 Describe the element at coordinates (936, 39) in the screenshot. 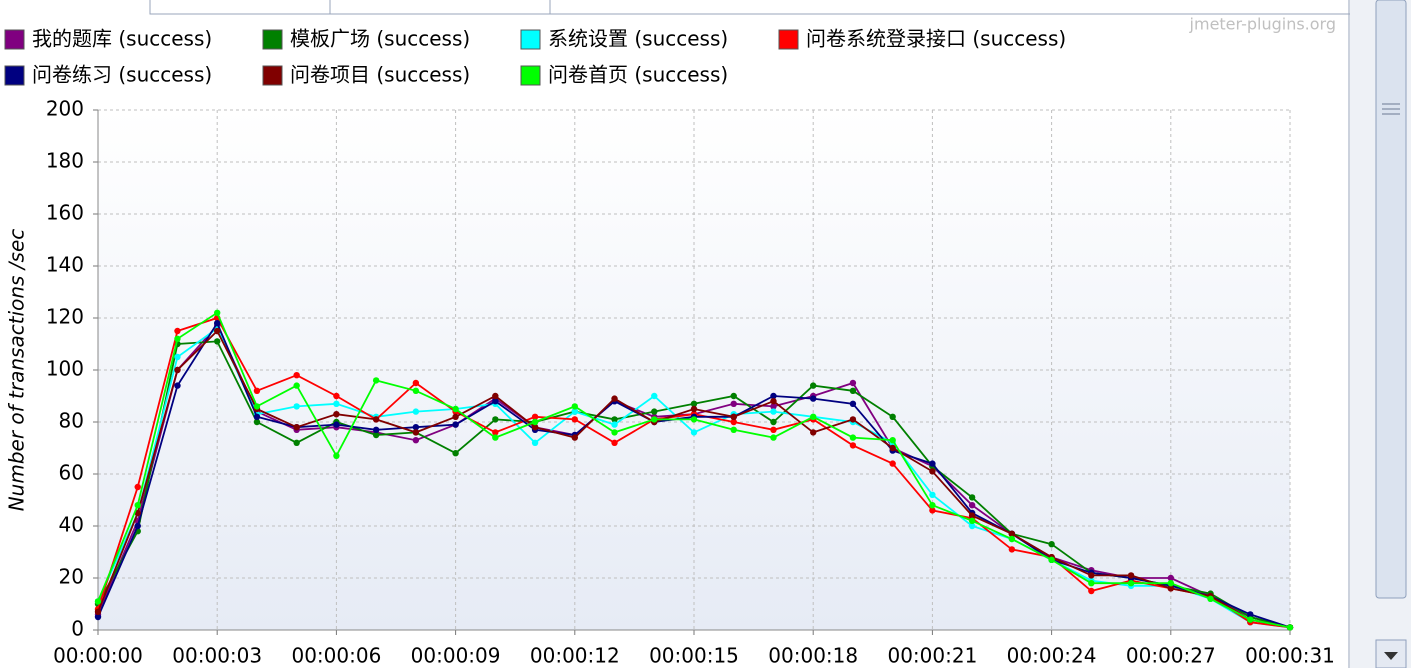

I see `legend-label: 问卷系统登录接口 (success)` at that location.